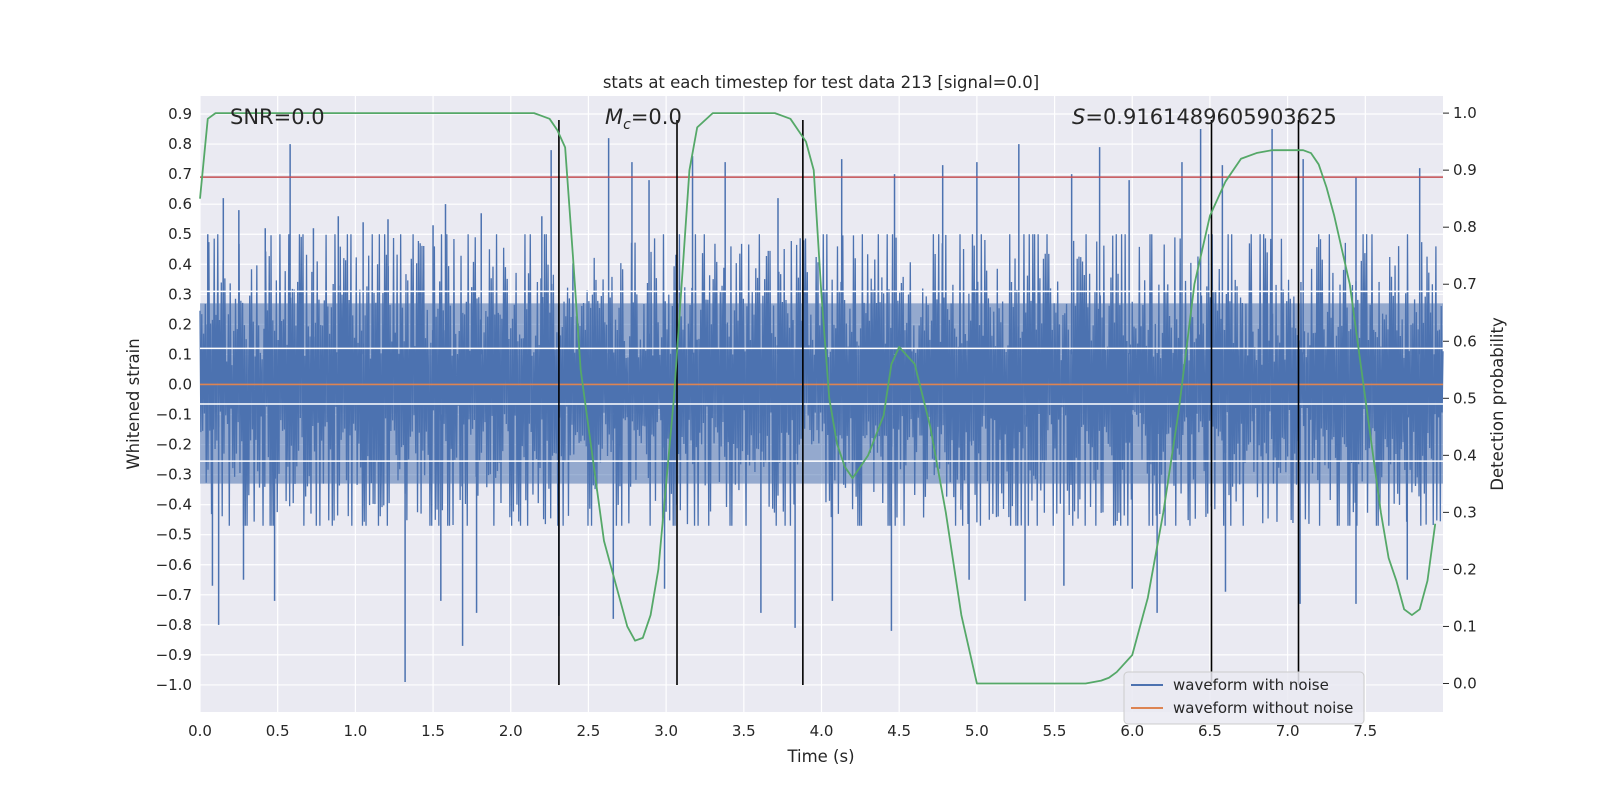 Image resolution: width=1600 pixels, height=800 pixels. Describe the element at coordinates (1288, 731) in the screenshot. I see `x-tick-label: 7.0` at that location.